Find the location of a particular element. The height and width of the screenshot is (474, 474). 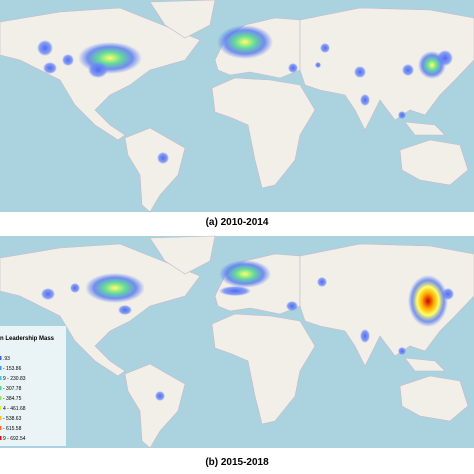

legend-box is located at coordinates (33, 386).